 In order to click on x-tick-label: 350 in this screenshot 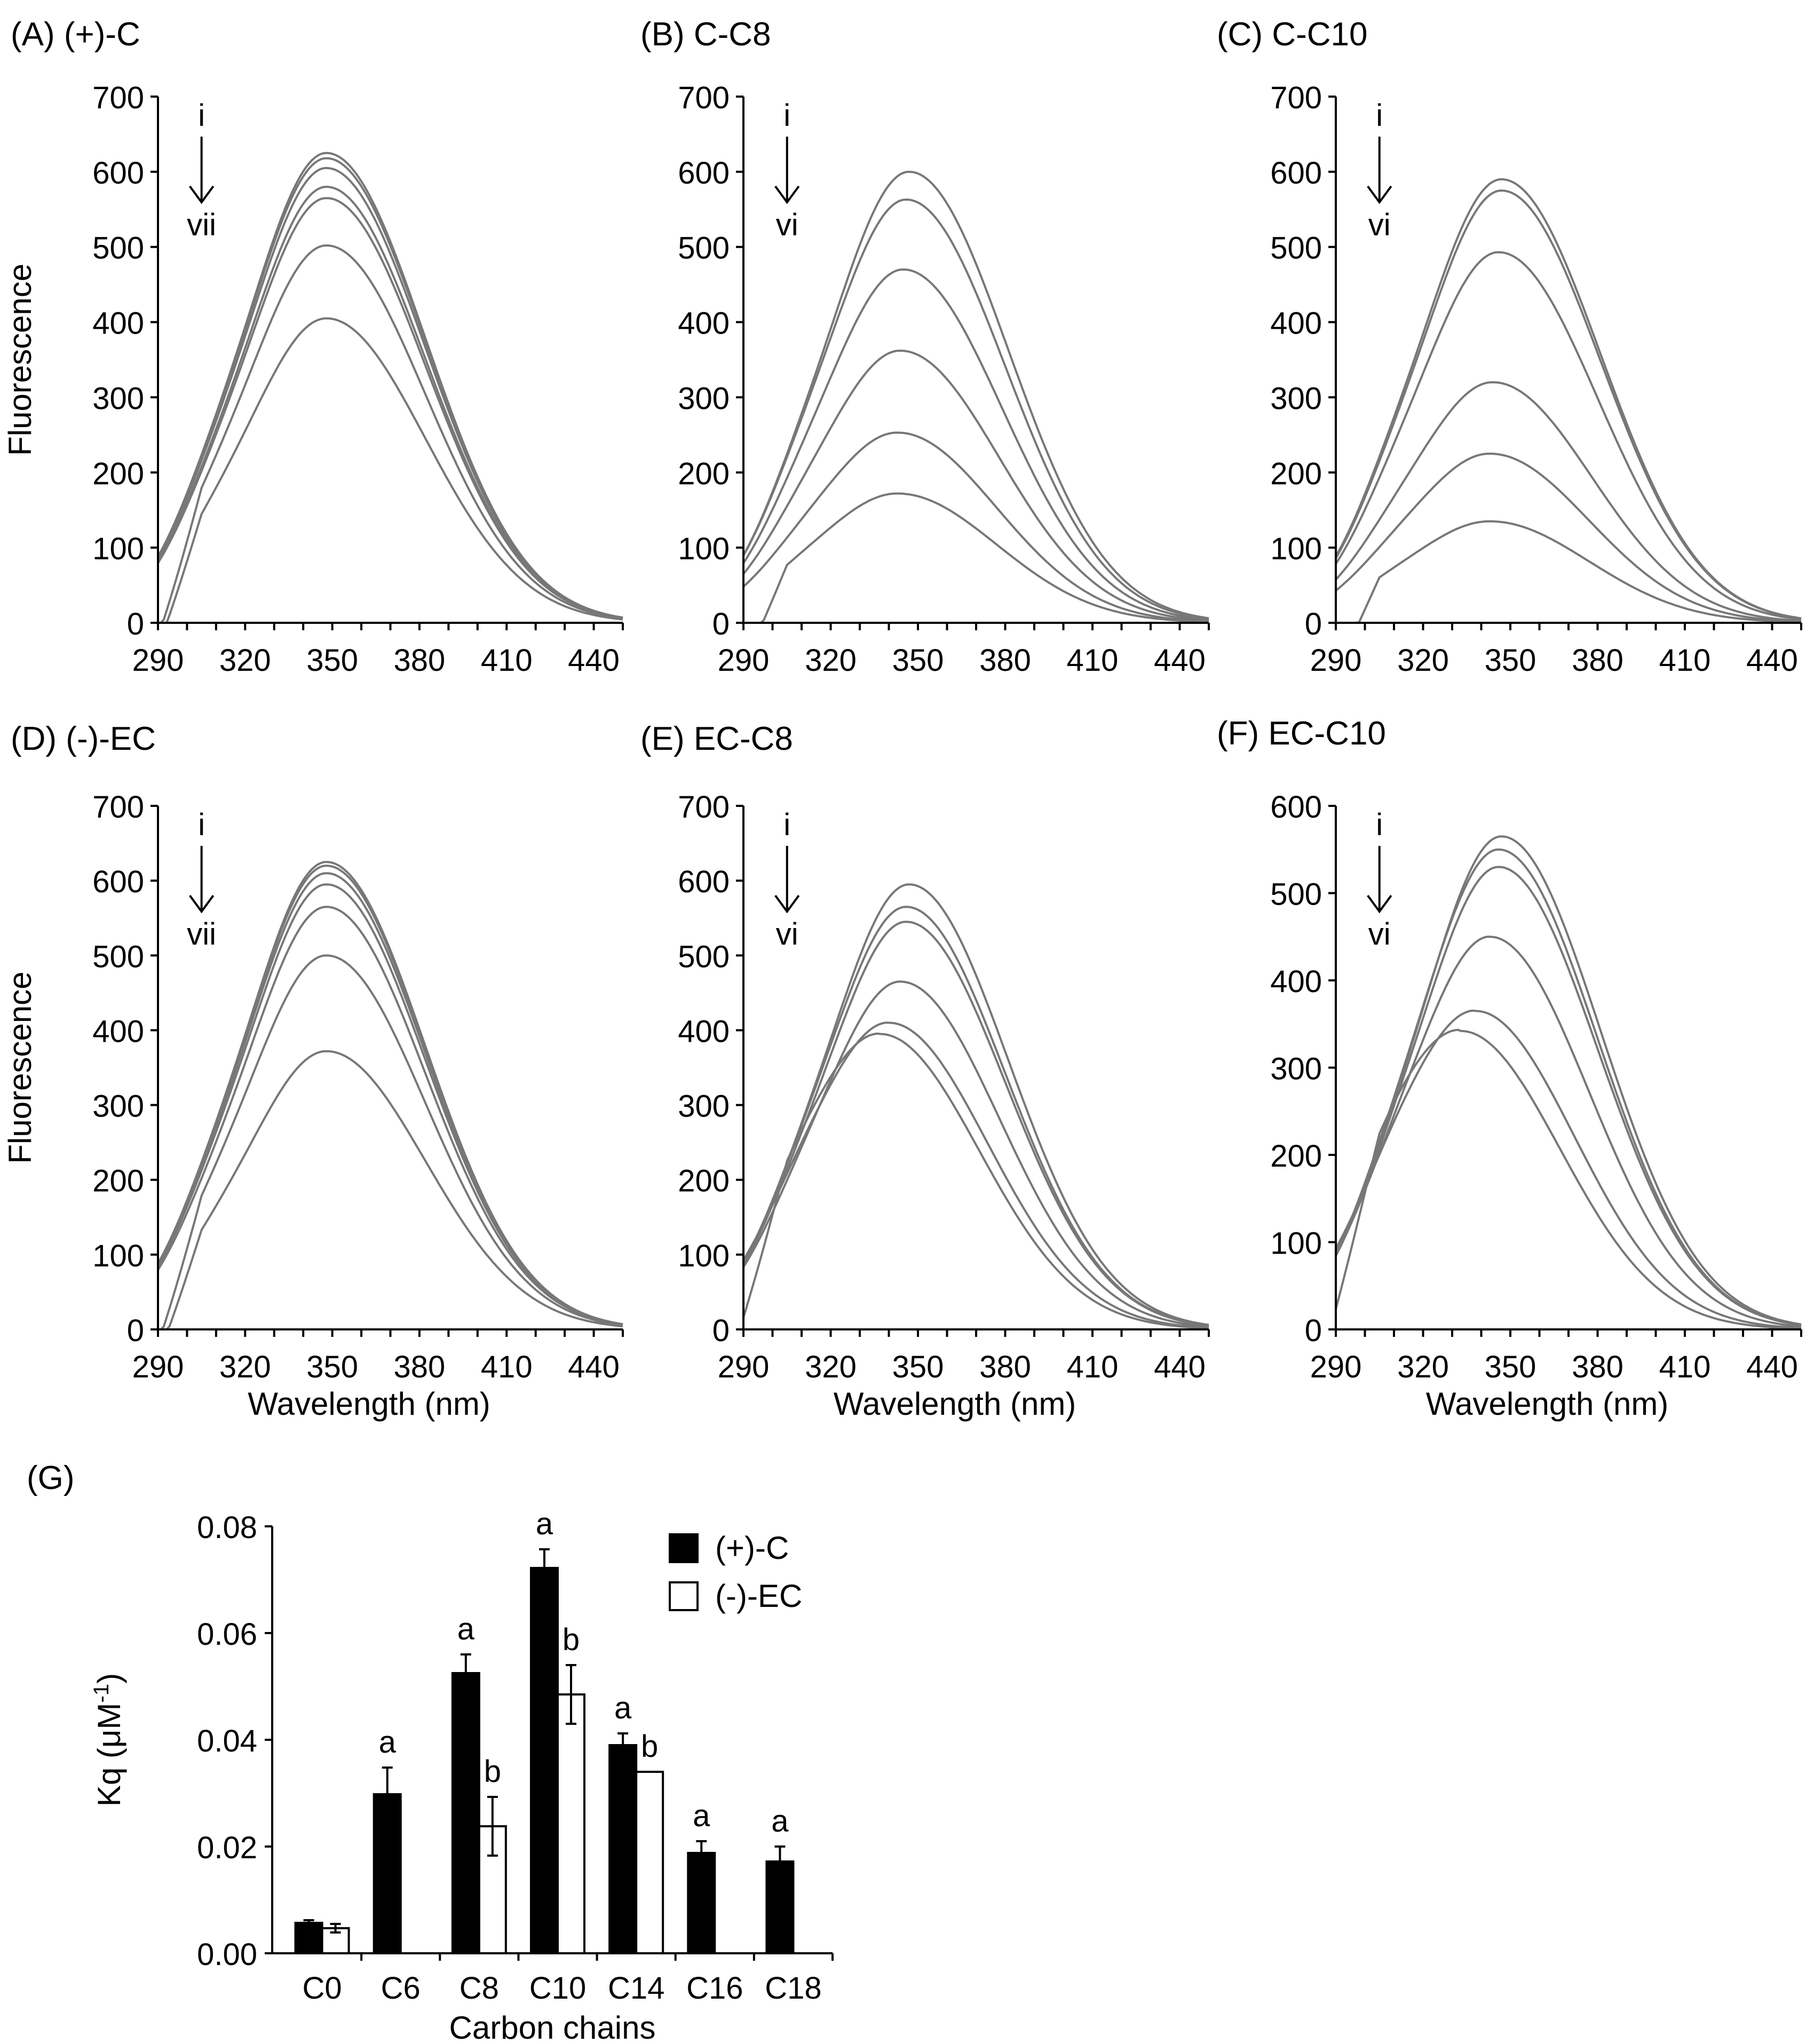, I will do `click(332, 1367)`.